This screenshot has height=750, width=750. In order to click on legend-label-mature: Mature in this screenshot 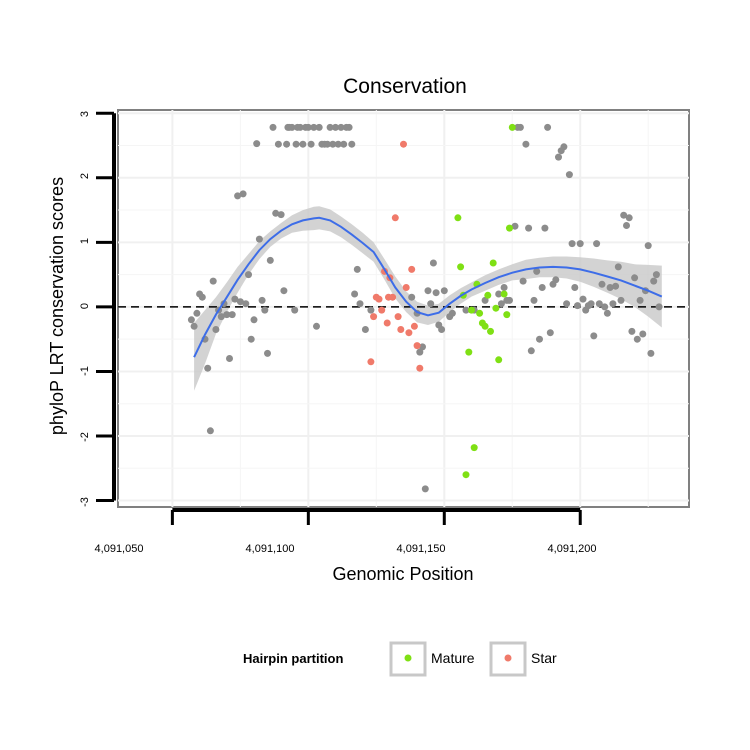, I will do `click(453, 658)`.